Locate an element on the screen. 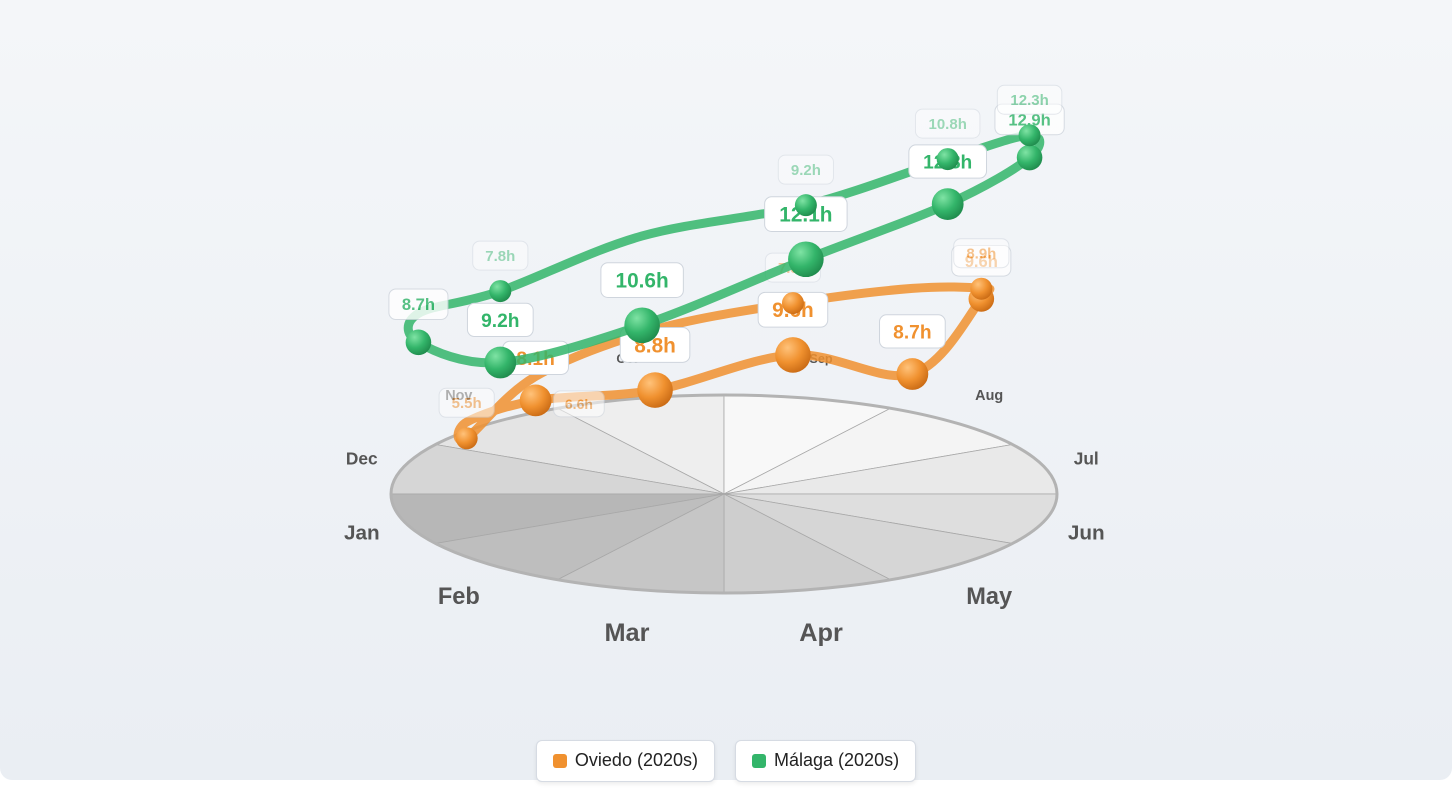  data-point-malaga-apr is located at coordinates (806, 259).